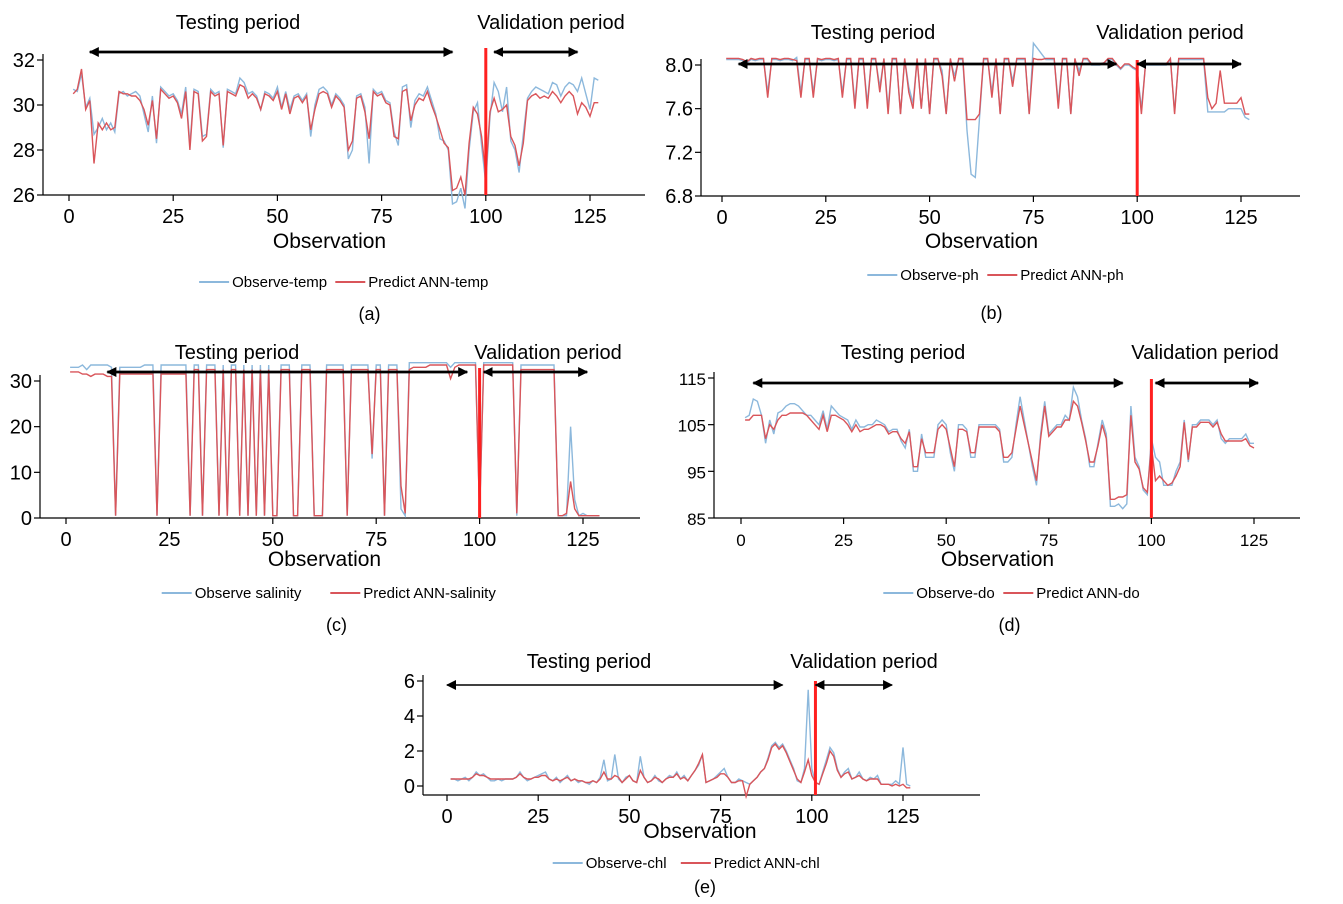 The height and width of the screenshot is (904, 1343). What do you see at coordinates (279, 282) in the screenshot?
I see `legend-label-observe: Observe-temp` at bounding box center [279, 282].